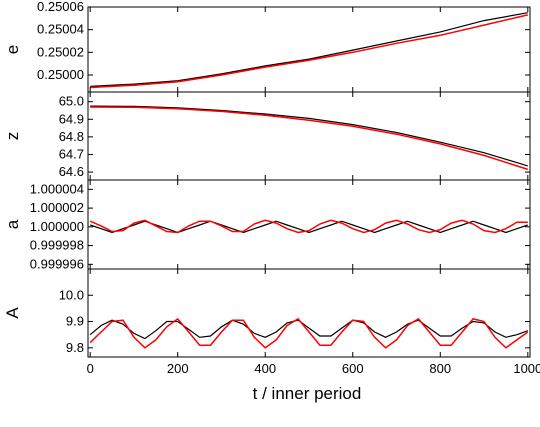  I want to click on panel-3-ytick-label: 1.000000, so click(57, 226).